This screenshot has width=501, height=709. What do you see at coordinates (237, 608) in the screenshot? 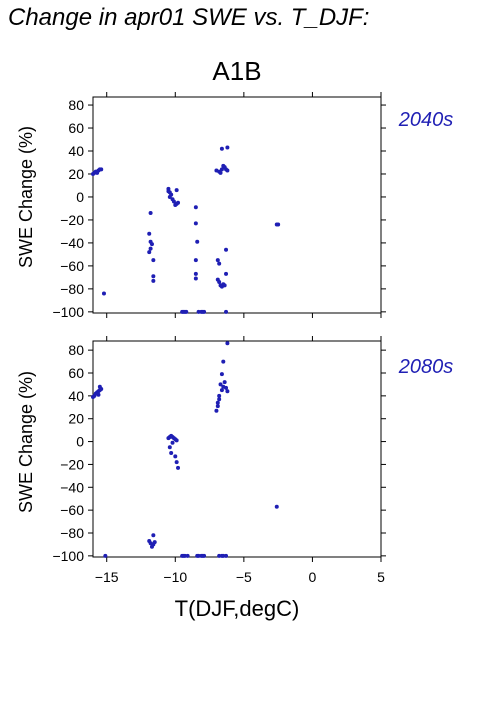
I see `x-axis-label: T(DJF,degC)` at bounding box center [237, 608].